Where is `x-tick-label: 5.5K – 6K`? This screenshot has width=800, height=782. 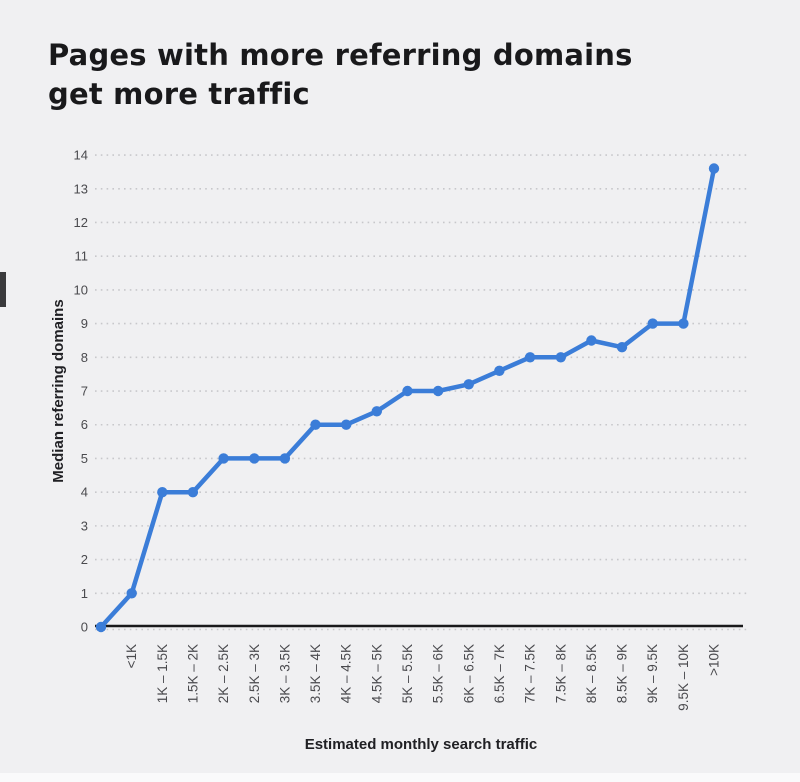
x-tick-label: 5.5K – 6K is located at coordinates (438, 673).